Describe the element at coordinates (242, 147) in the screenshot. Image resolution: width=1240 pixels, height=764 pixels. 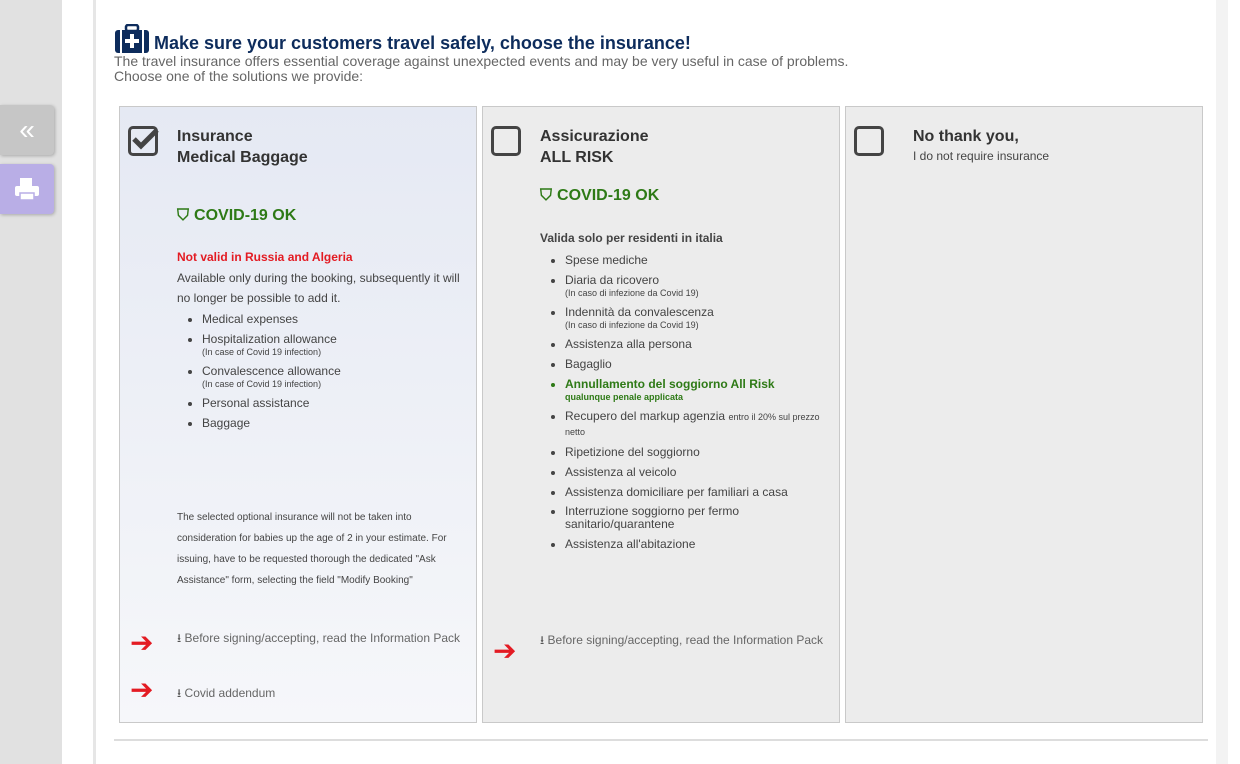
I see `option-title: Insurance Medical Baggage` at that location.